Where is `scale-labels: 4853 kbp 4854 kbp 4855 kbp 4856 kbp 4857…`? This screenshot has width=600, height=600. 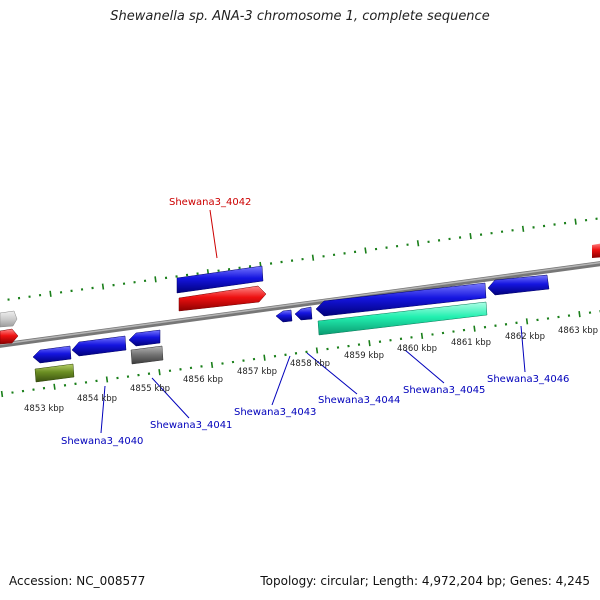 scale-labels: 4853 kbp 4854 kbp 4855 kbp 4856 kbp 4857… is located at coordinates (311, 370).